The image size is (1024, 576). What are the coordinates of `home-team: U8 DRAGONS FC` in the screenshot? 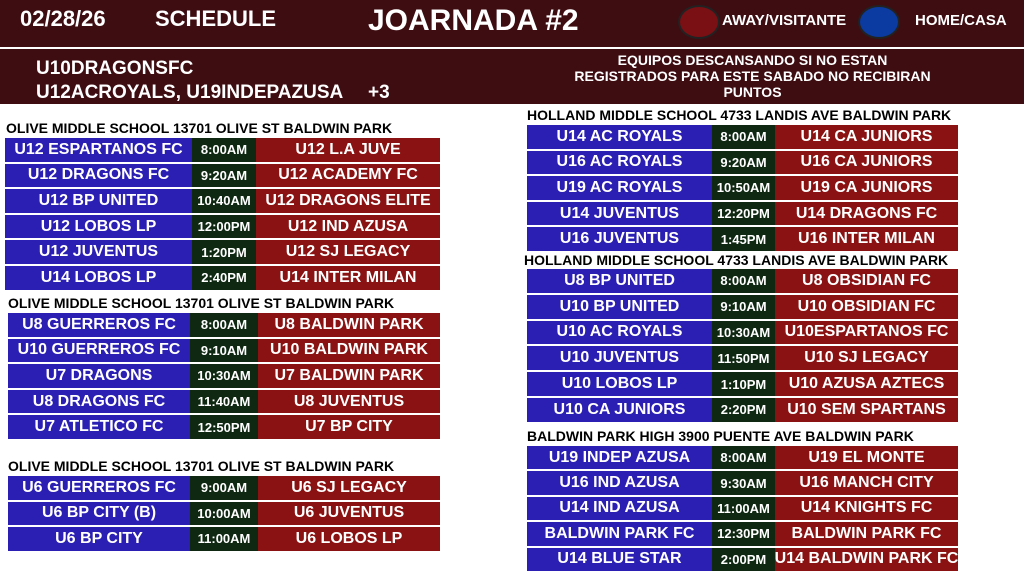 It's located at (99, 402).